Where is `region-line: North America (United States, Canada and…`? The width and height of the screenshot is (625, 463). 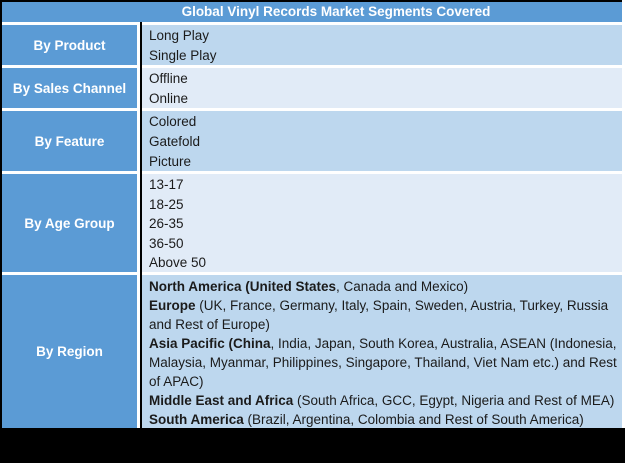 region-line: North America (United States, Canada and… is located at coordinates (309, 286).